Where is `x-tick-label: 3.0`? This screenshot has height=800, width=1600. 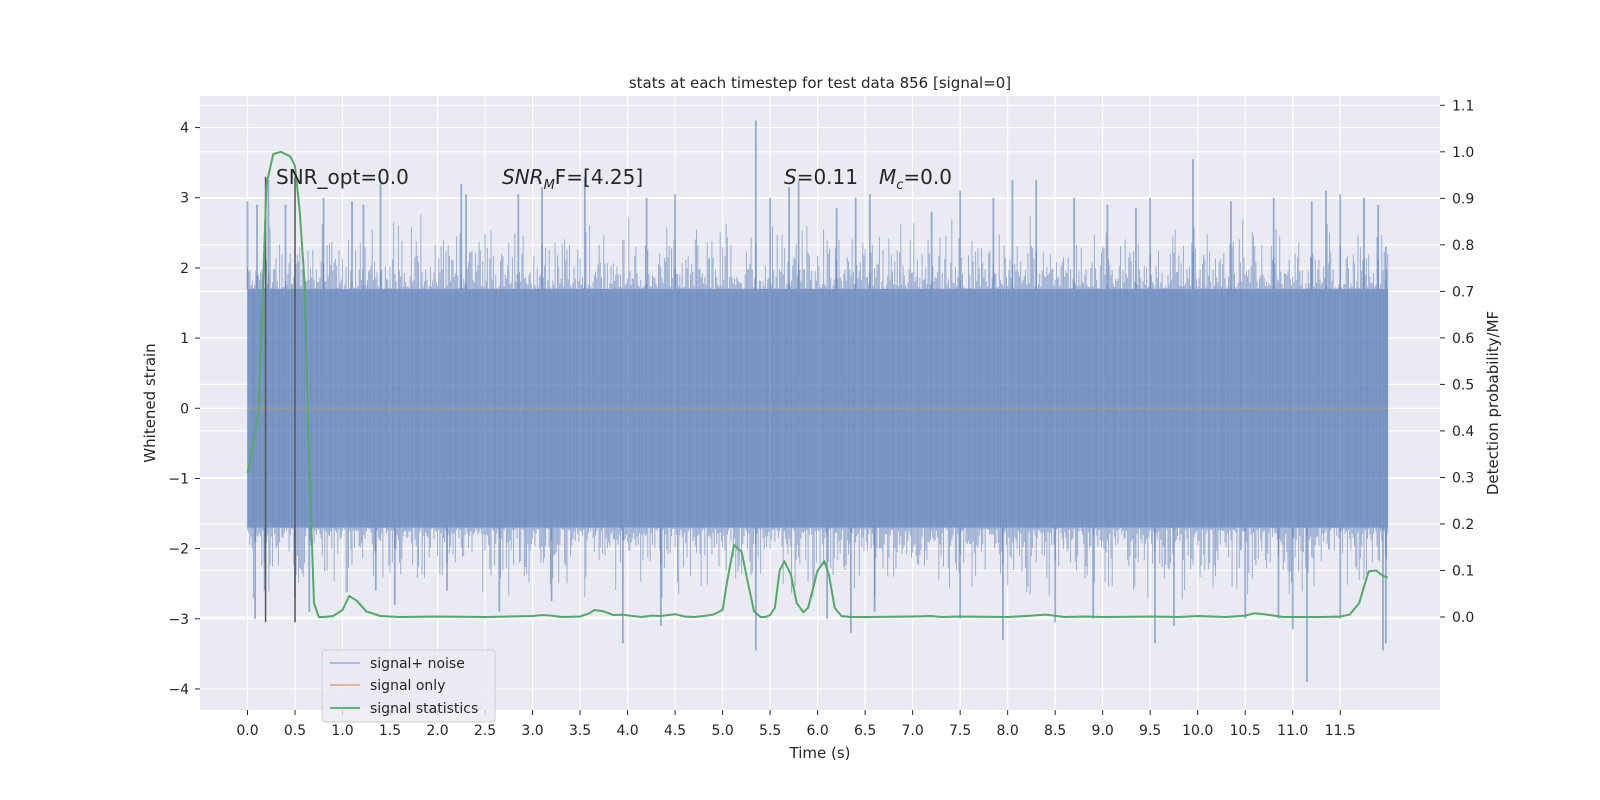
x-tick-label: 3.0 is located at coordinates (532, 731).